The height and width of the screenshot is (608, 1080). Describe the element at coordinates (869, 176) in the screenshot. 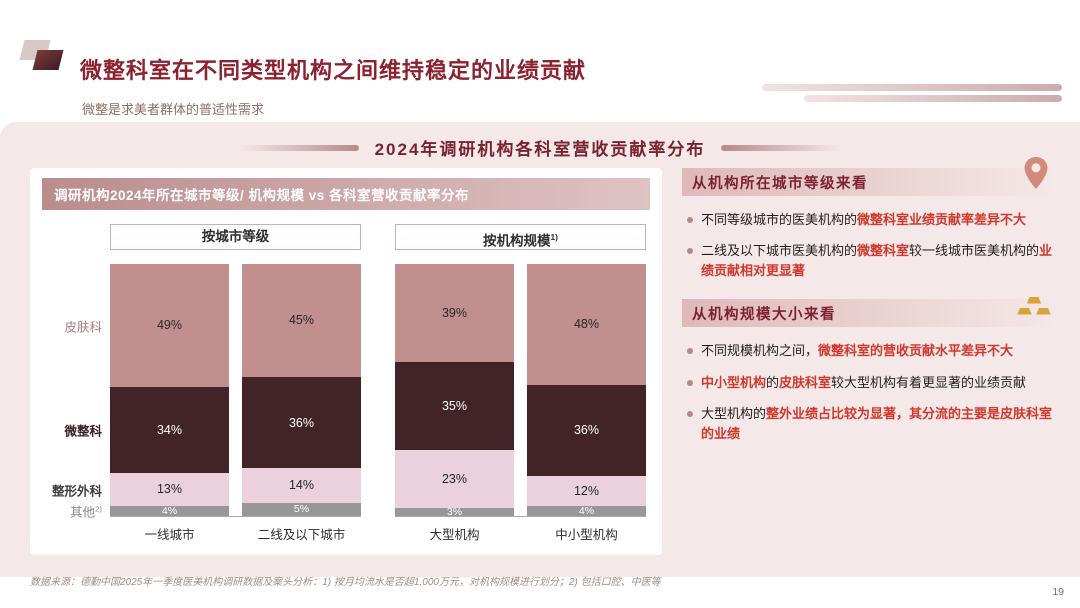

I see `section-header: 从机构所在城市等级来看` at that location.